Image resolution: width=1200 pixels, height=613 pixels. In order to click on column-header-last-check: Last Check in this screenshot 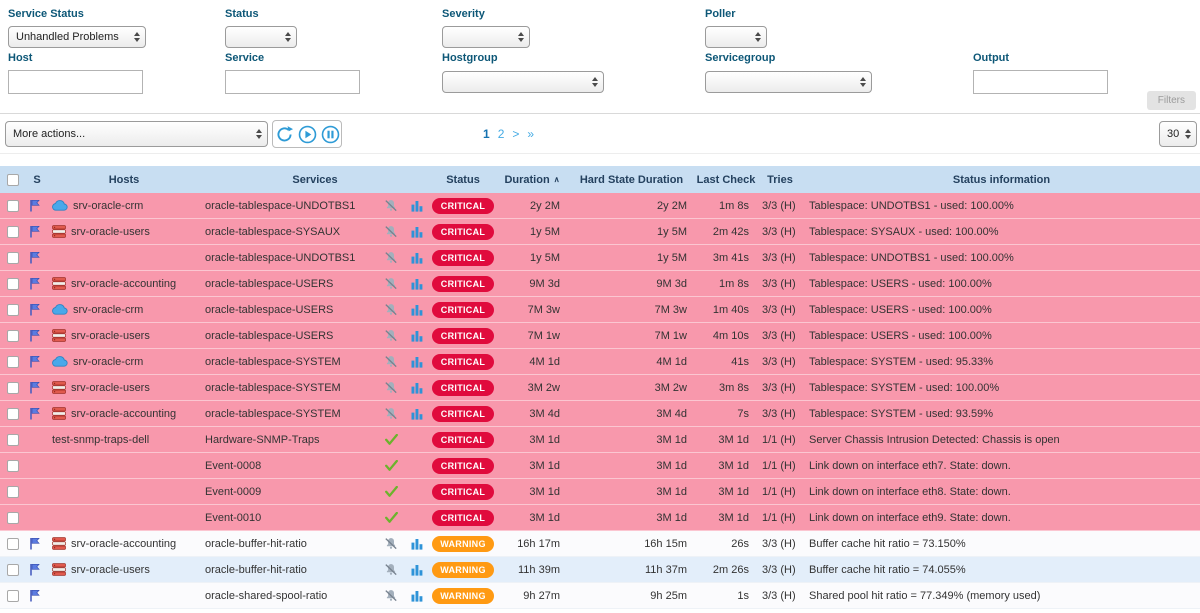, I will do `click(726, 179)`.